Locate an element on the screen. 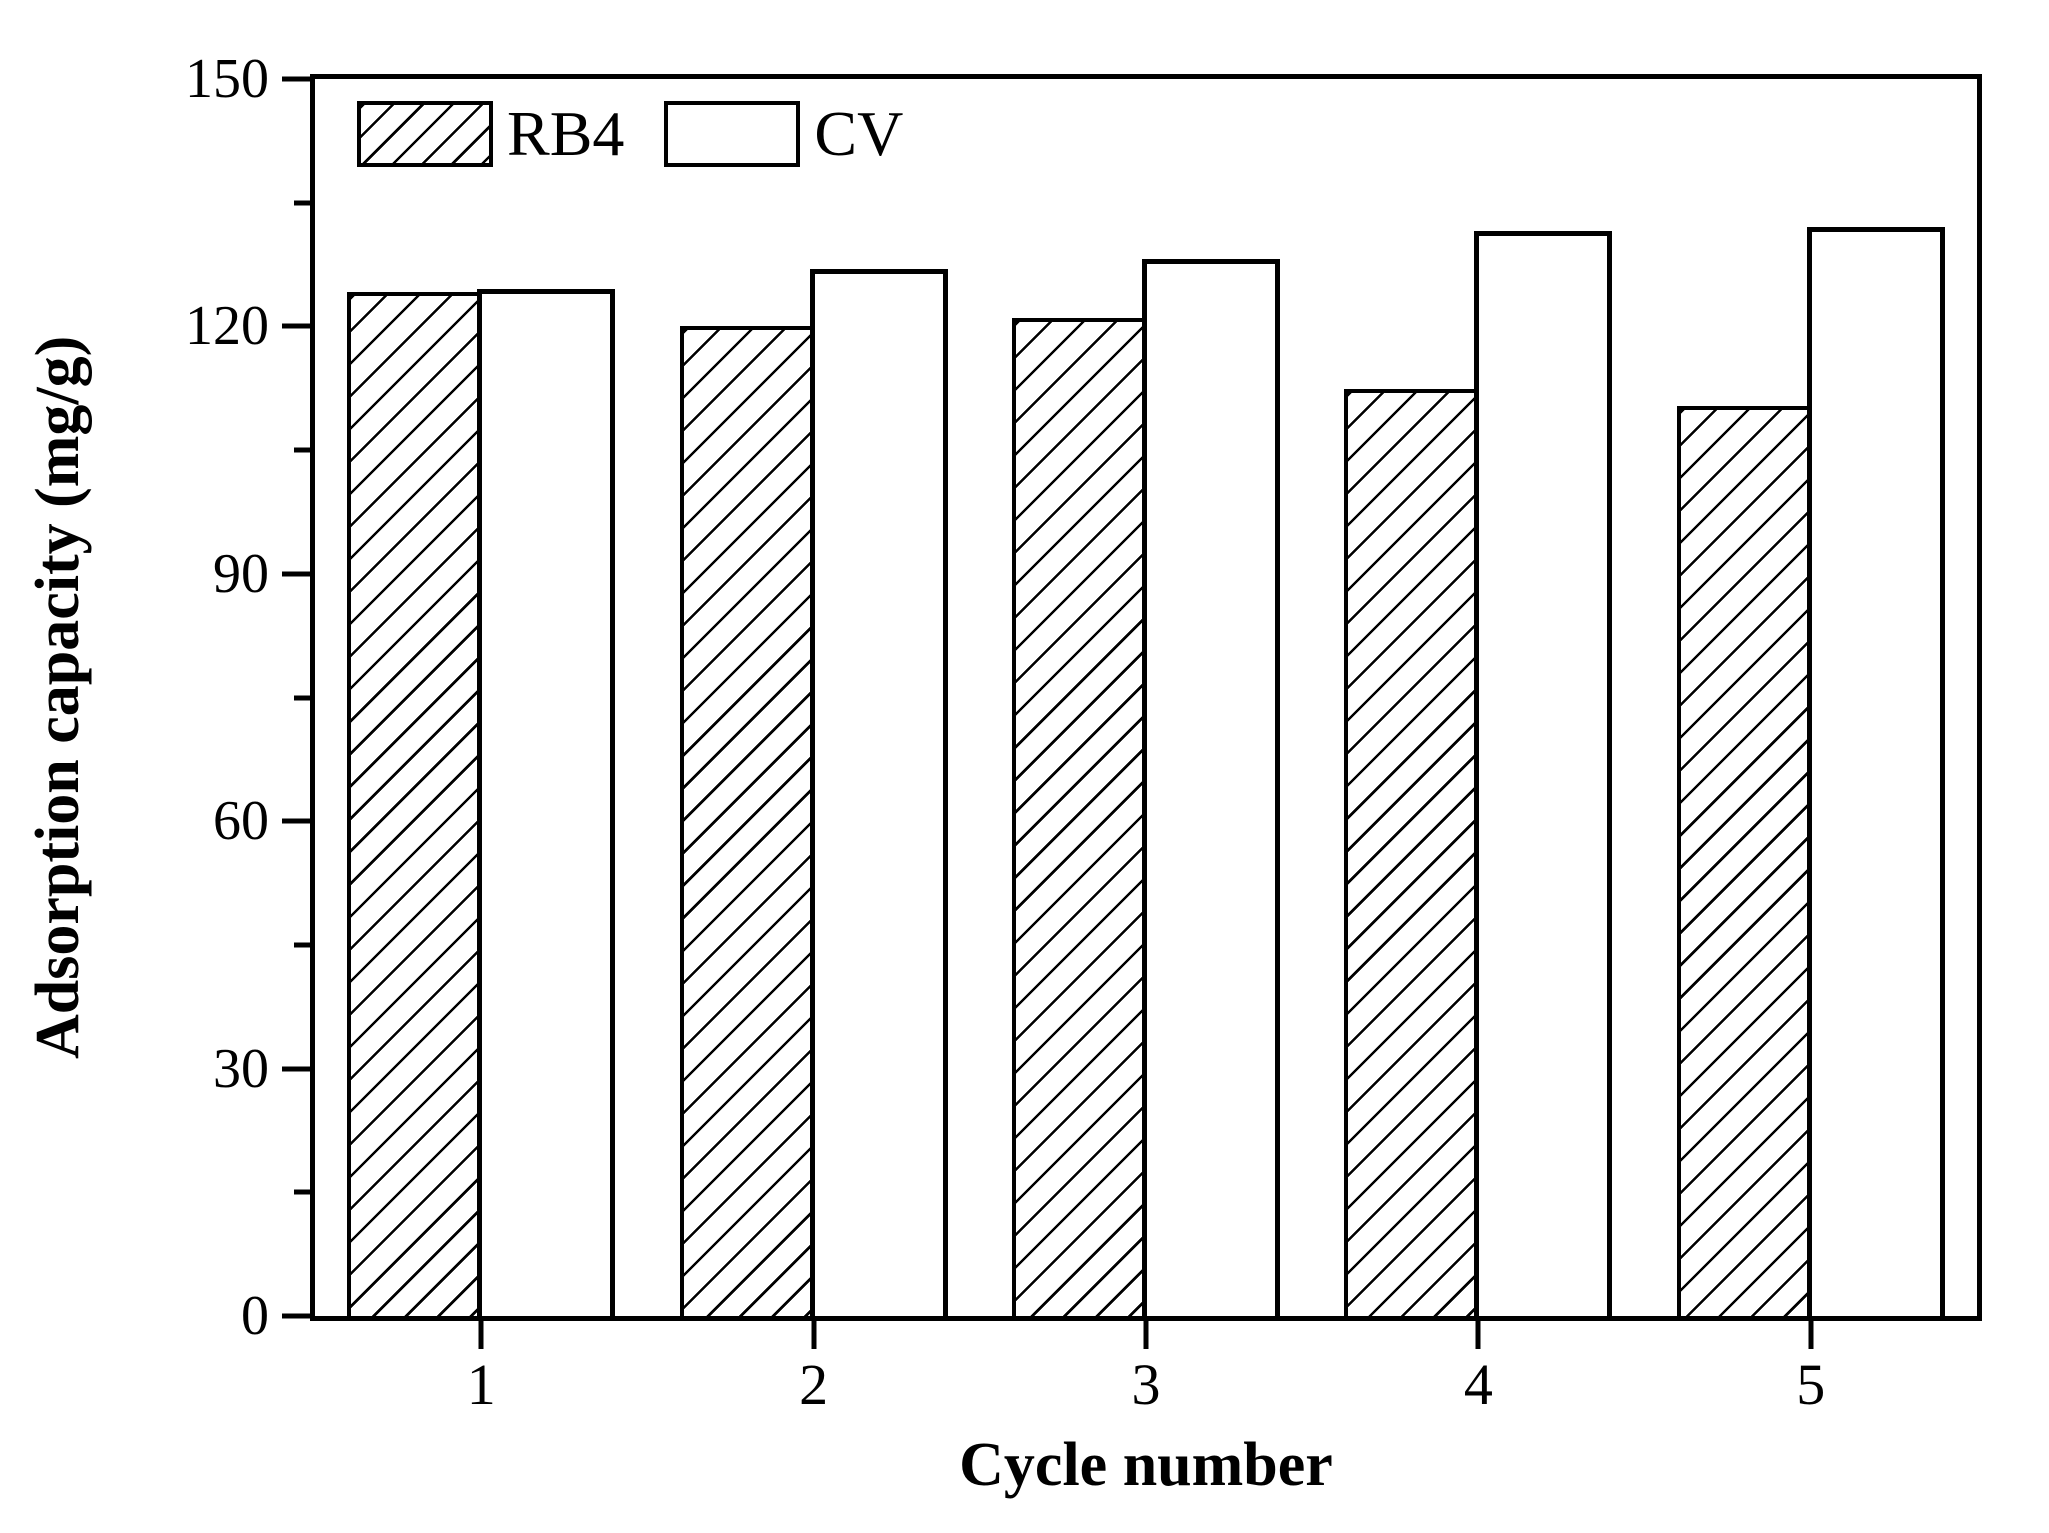 This screenshot has height=1533, width=2049. legend-swatch-cv-open-icon is located at coordinates (732, 134).